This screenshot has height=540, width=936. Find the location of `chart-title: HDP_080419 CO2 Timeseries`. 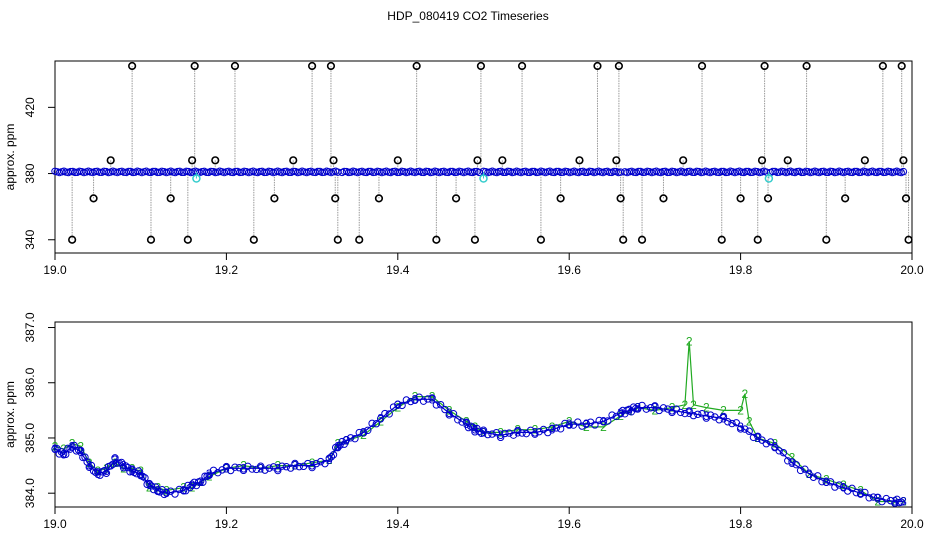

chart-title: HDP_080419 CO2 Timeseries is located at coordinates (468, 16).